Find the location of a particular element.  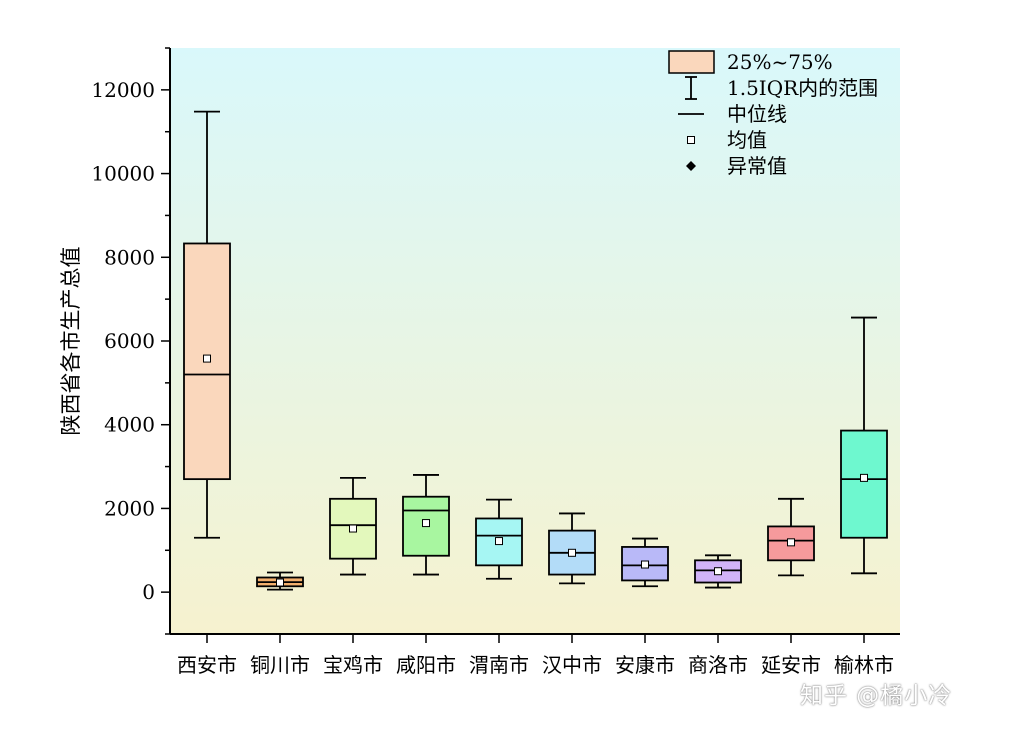

x-axis: 西安市 铜川市 宝鸡市 咸阳市 渭南市 汉中市 安康市 商洛市 延安市 榆林市 is located at coordinates (535, 655).